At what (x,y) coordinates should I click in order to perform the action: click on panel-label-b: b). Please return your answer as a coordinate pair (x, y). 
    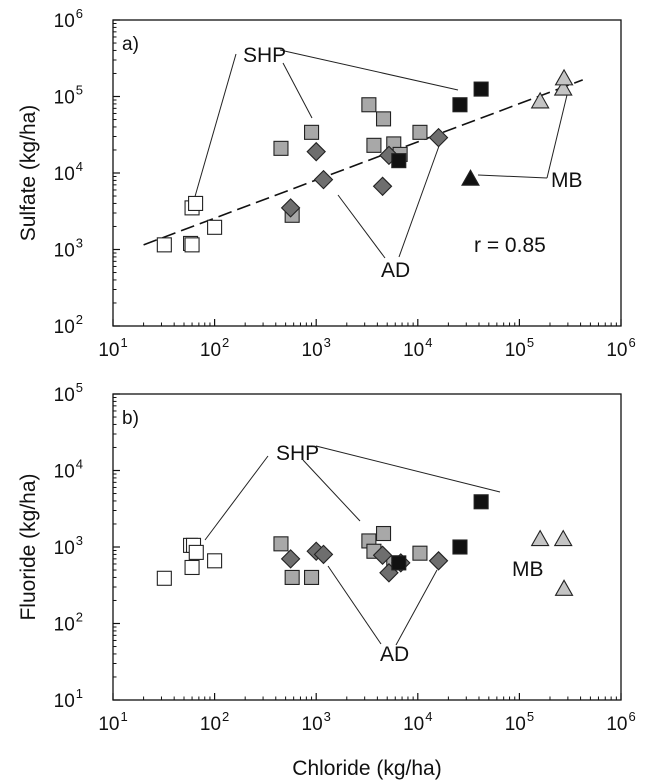
    Looking at the image, I should click on (130, 418).